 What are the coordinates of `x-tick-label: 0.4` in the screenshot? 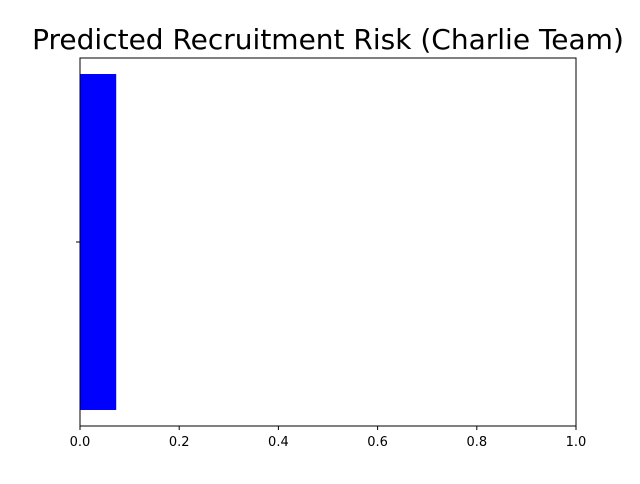 It's located at (278, 442).